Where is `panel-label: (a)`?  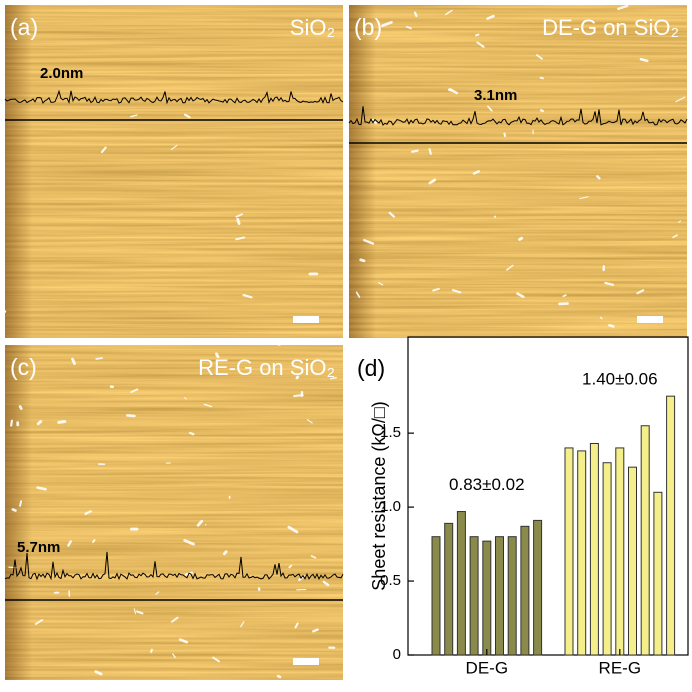 panel-label: (a) is located at coordinates (24, 27).